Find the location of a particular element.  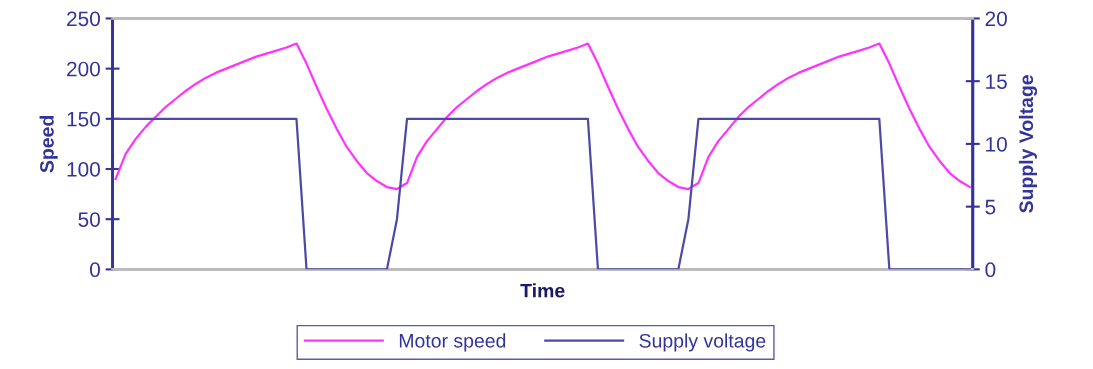

legend-label: Motor speed is located at coordinates (452, 342).